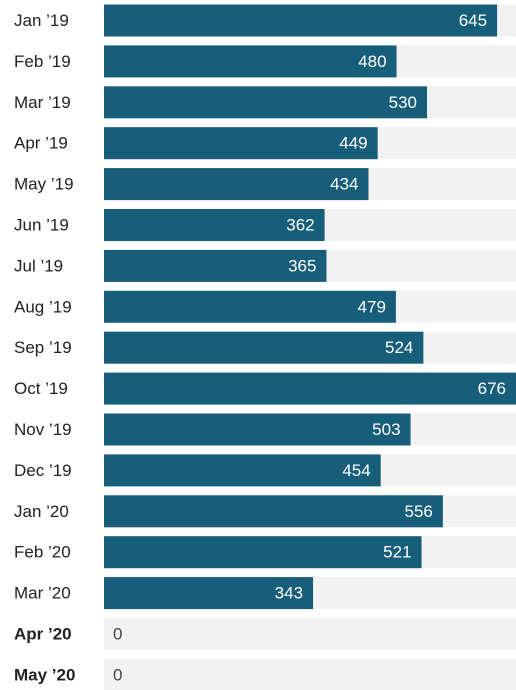 This screenshot has height=690, width=516. I want to click on value-label: 454, so click(356, 470).